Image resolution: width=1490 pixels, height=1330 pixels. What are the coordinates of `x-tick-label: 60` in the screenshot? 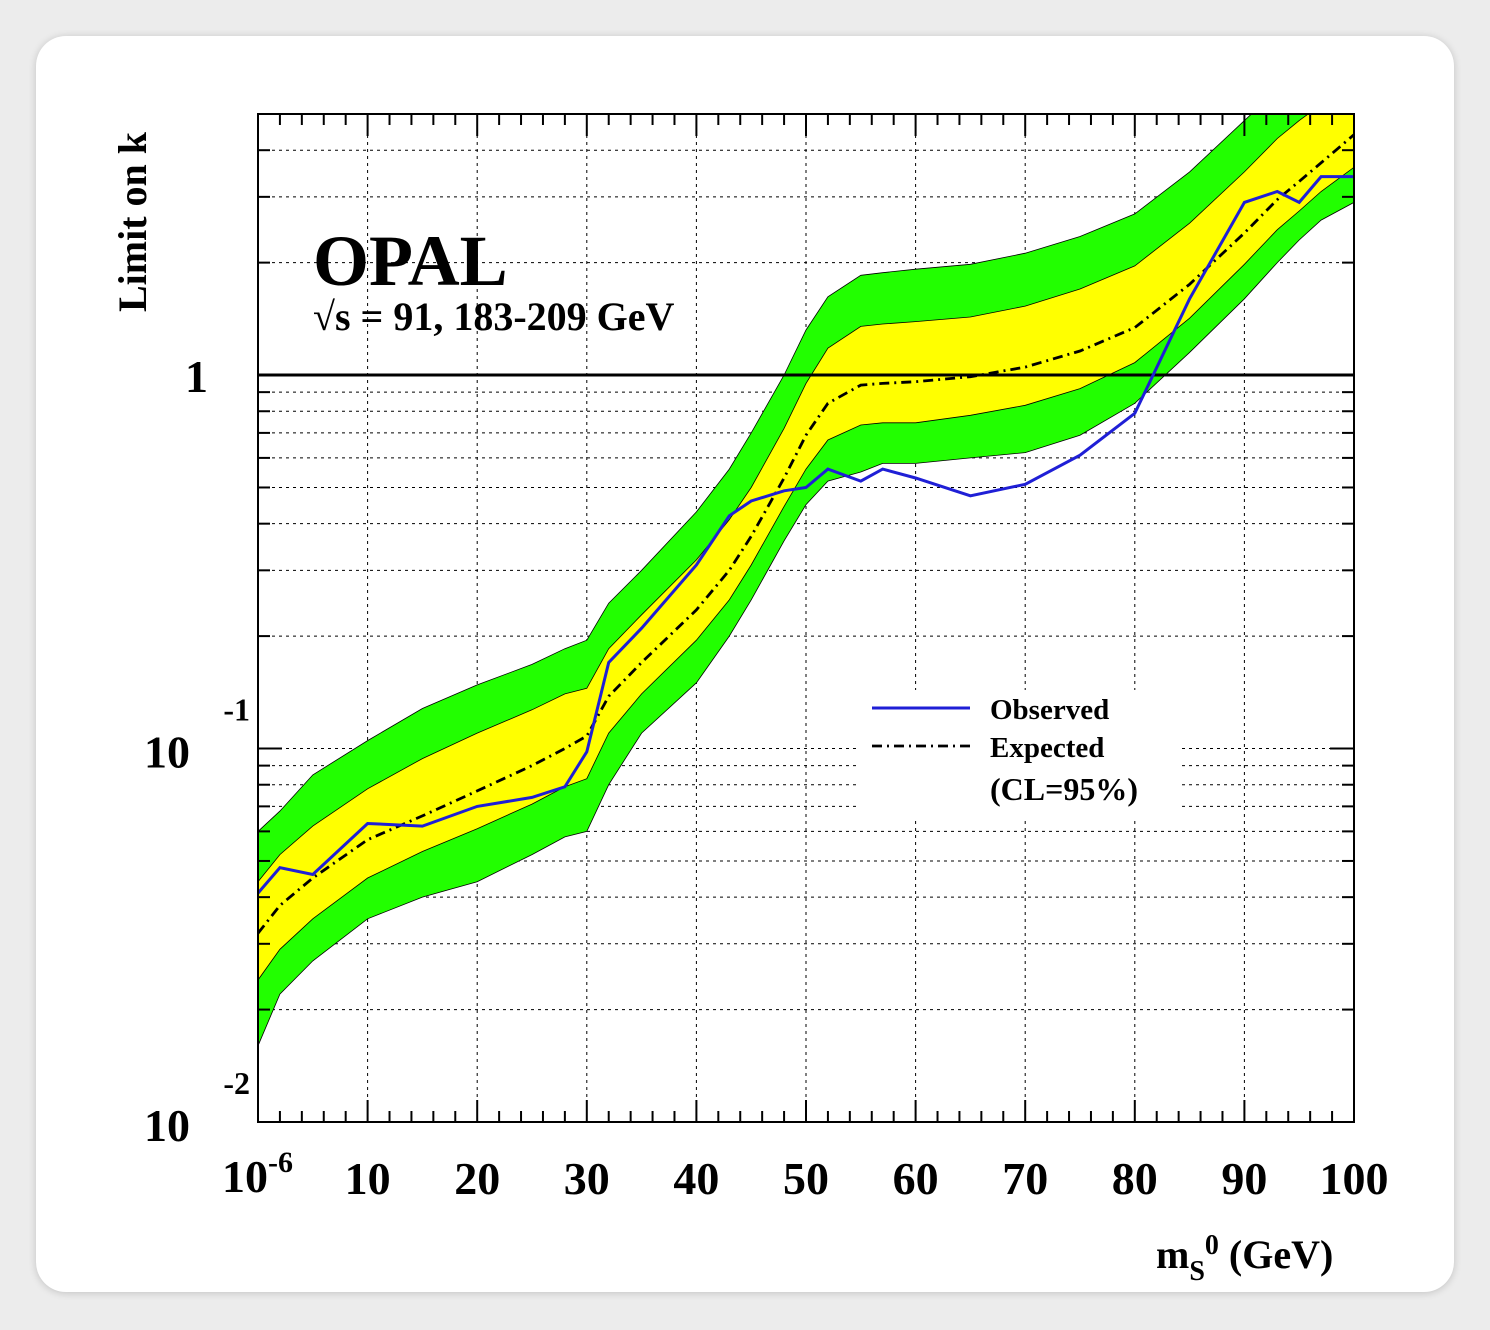 It's located at (916, 1178).